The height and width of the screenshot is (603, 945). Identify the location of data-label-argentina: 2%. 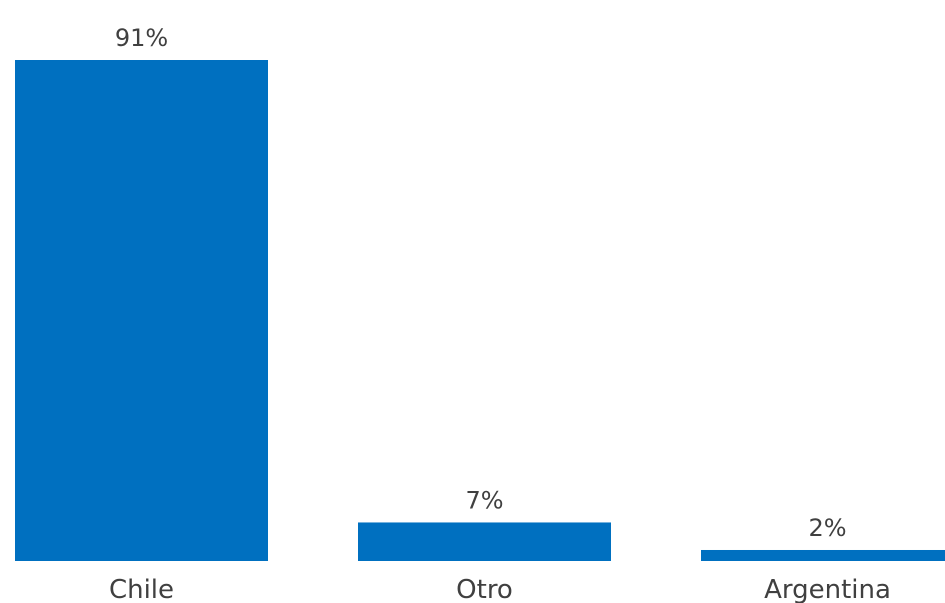
(827, 528).